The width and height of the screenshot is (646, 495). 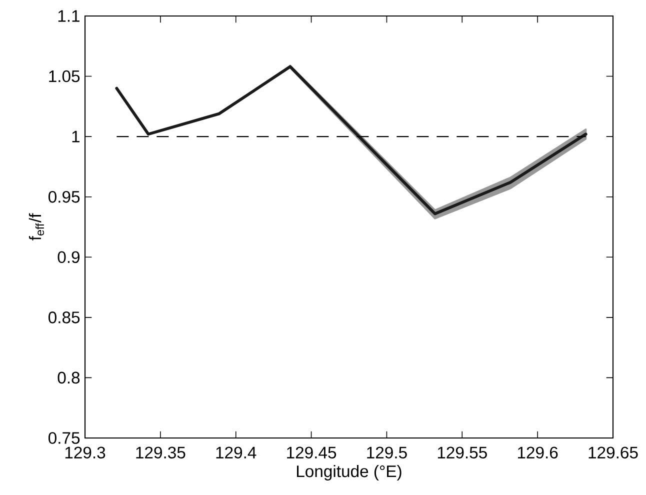 What do you see at coordinates (69, 378) in the screenshot?
I see `y-tick-label: 0.8` at bounding box center [69, 378].